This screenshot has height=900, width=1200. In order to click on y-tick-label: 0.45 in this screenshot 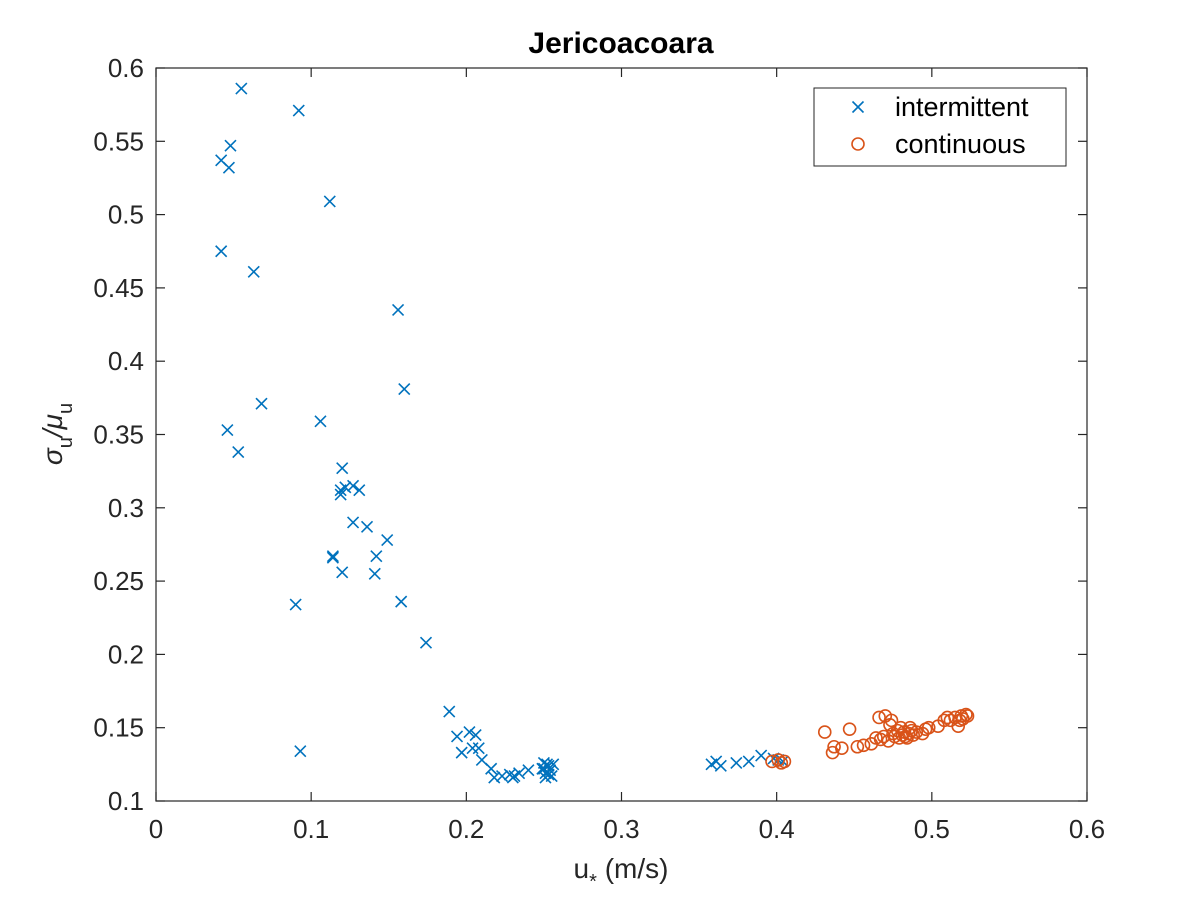, I will do `click(118, 288)`.